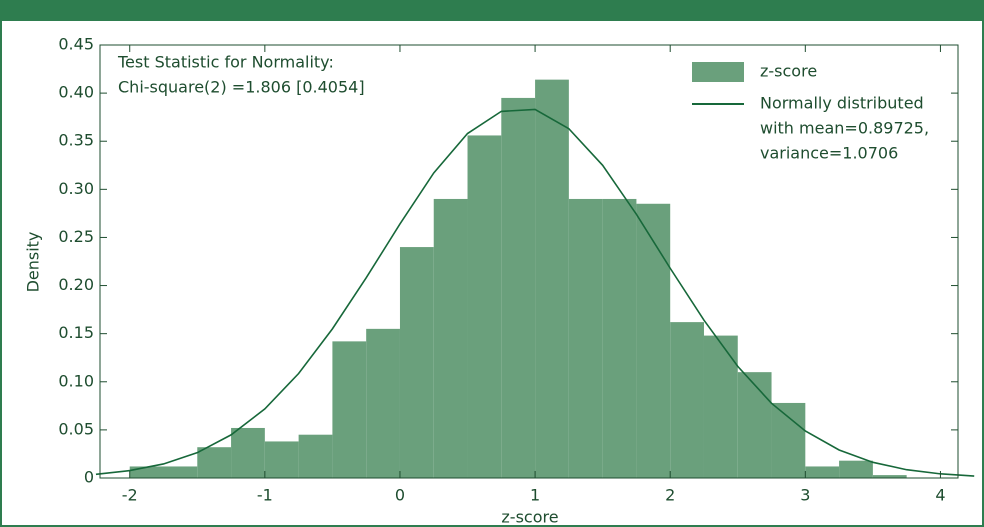  What do you see at coordinates (76, 188) in the screenshot?
I see `y-tick-label: 0.30` at bounding box center [76, 188].